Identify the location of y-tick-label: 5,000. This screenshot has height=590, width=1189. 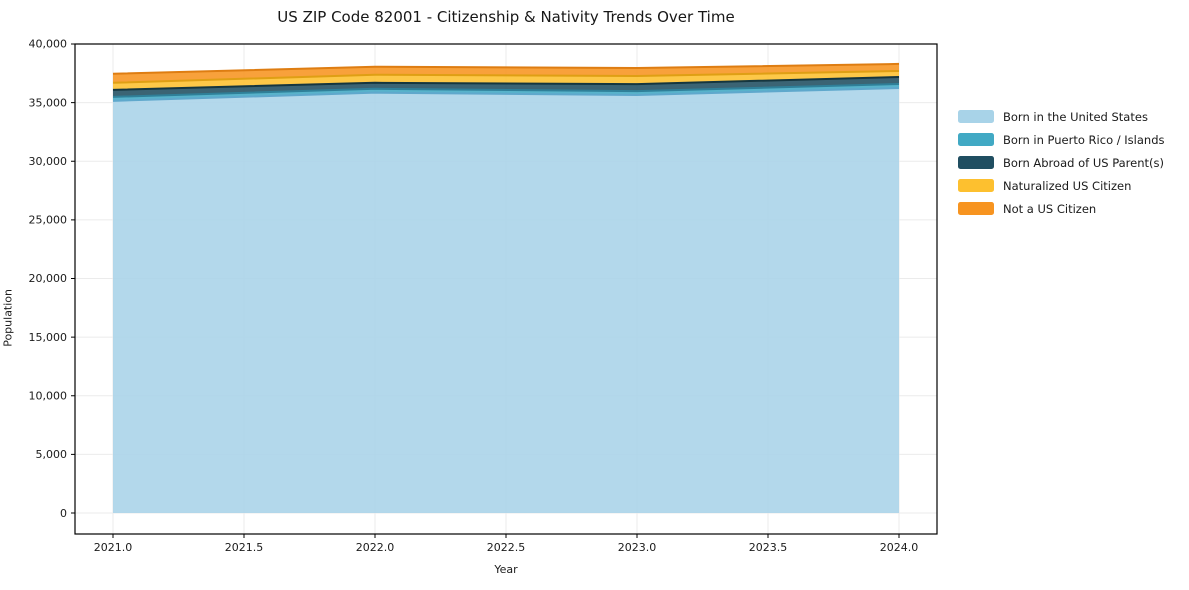
(52, 454).